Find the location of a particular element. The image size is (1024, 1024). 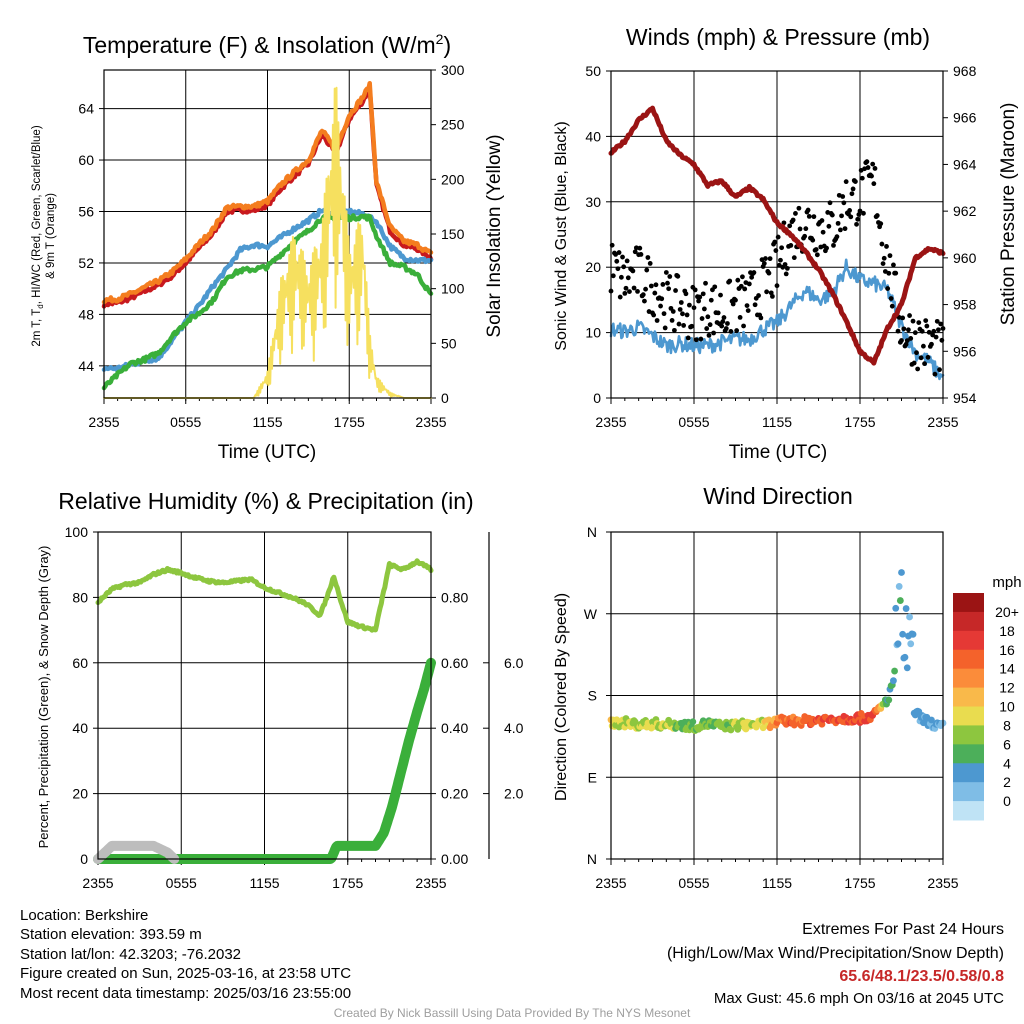

temp-border is located at coordinates (267, 234).